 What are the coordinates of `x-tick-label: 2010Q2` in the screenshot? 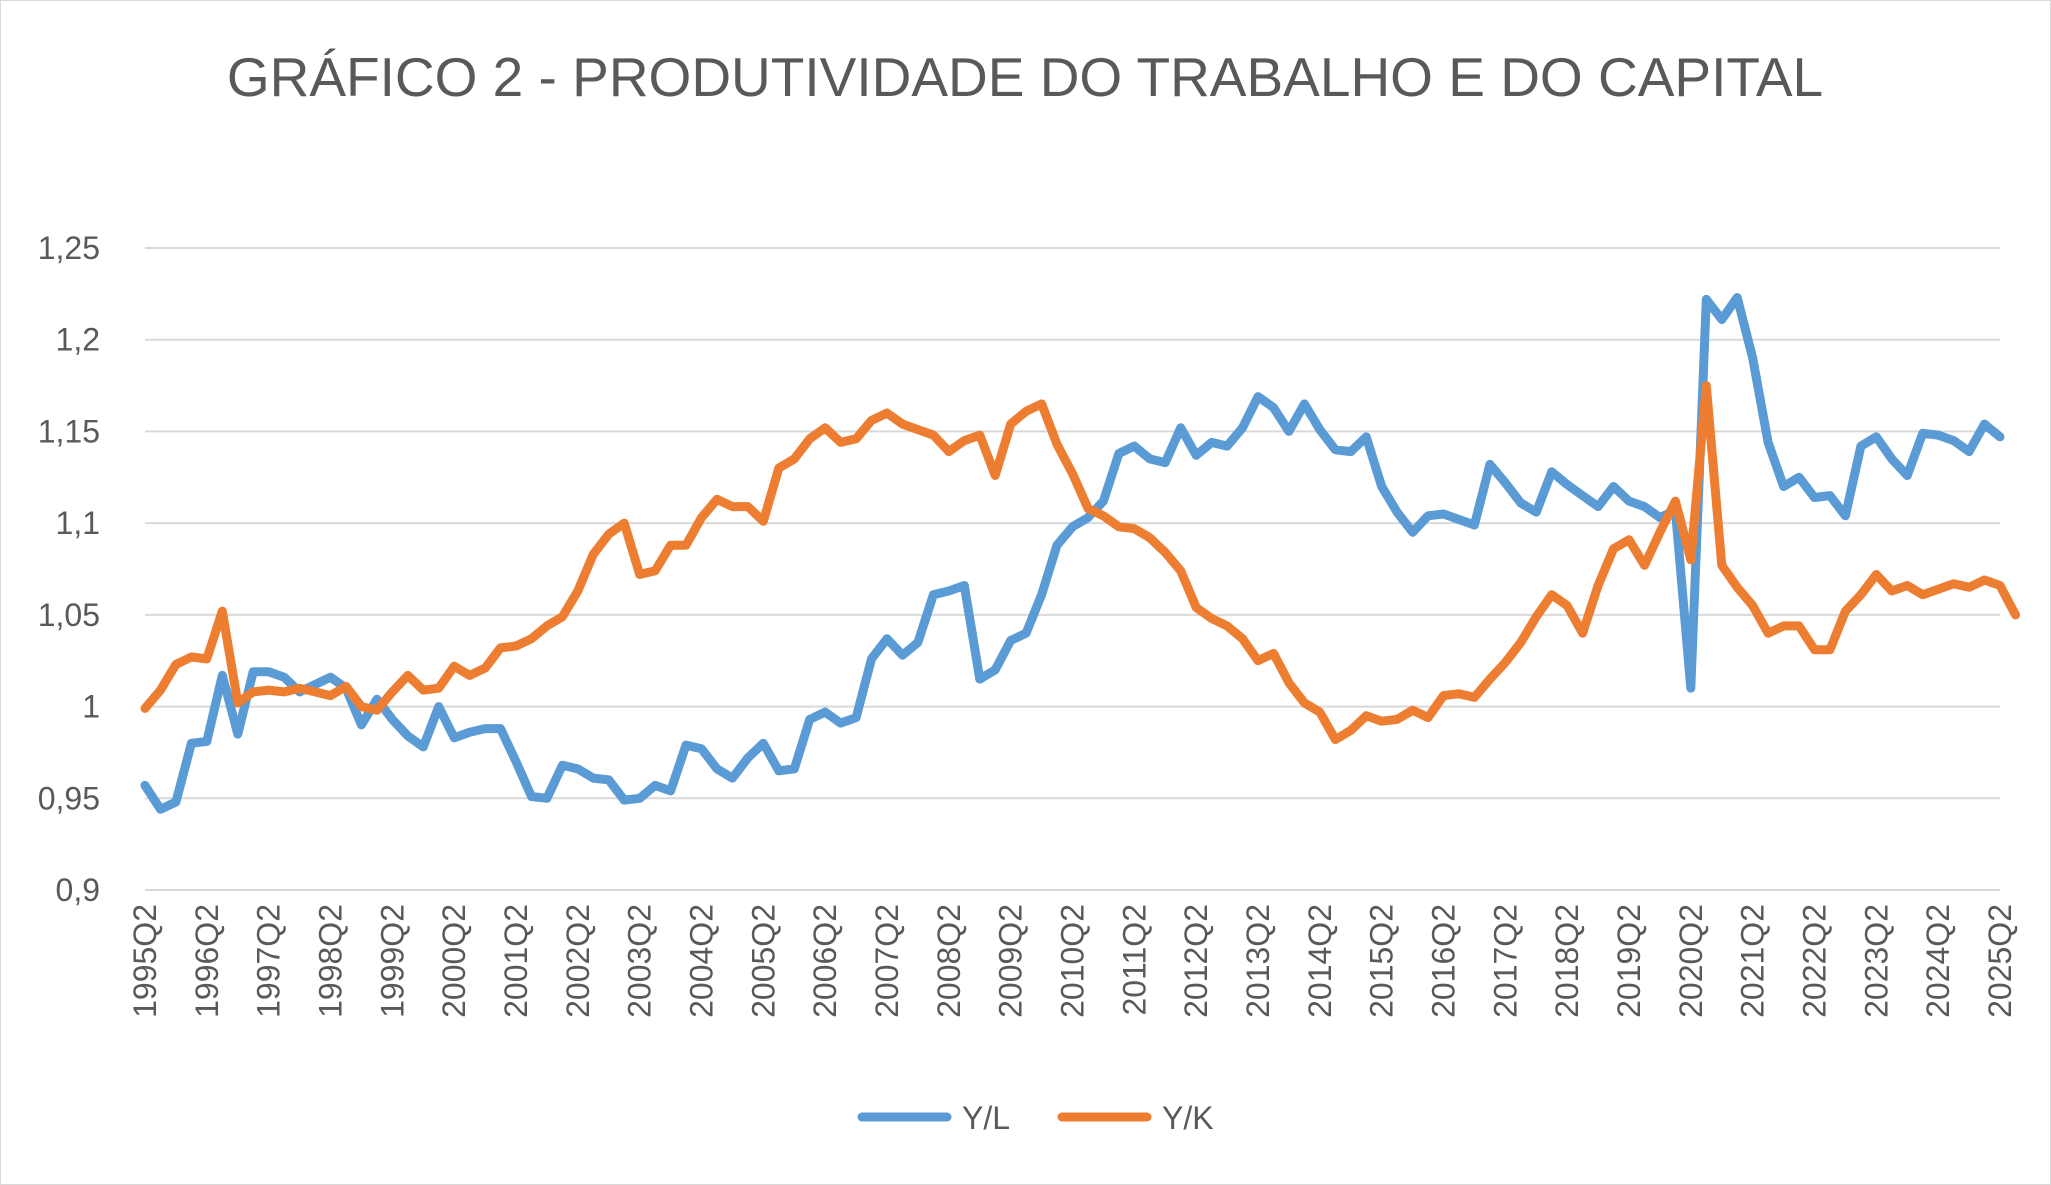 It's located at (1073, 961).